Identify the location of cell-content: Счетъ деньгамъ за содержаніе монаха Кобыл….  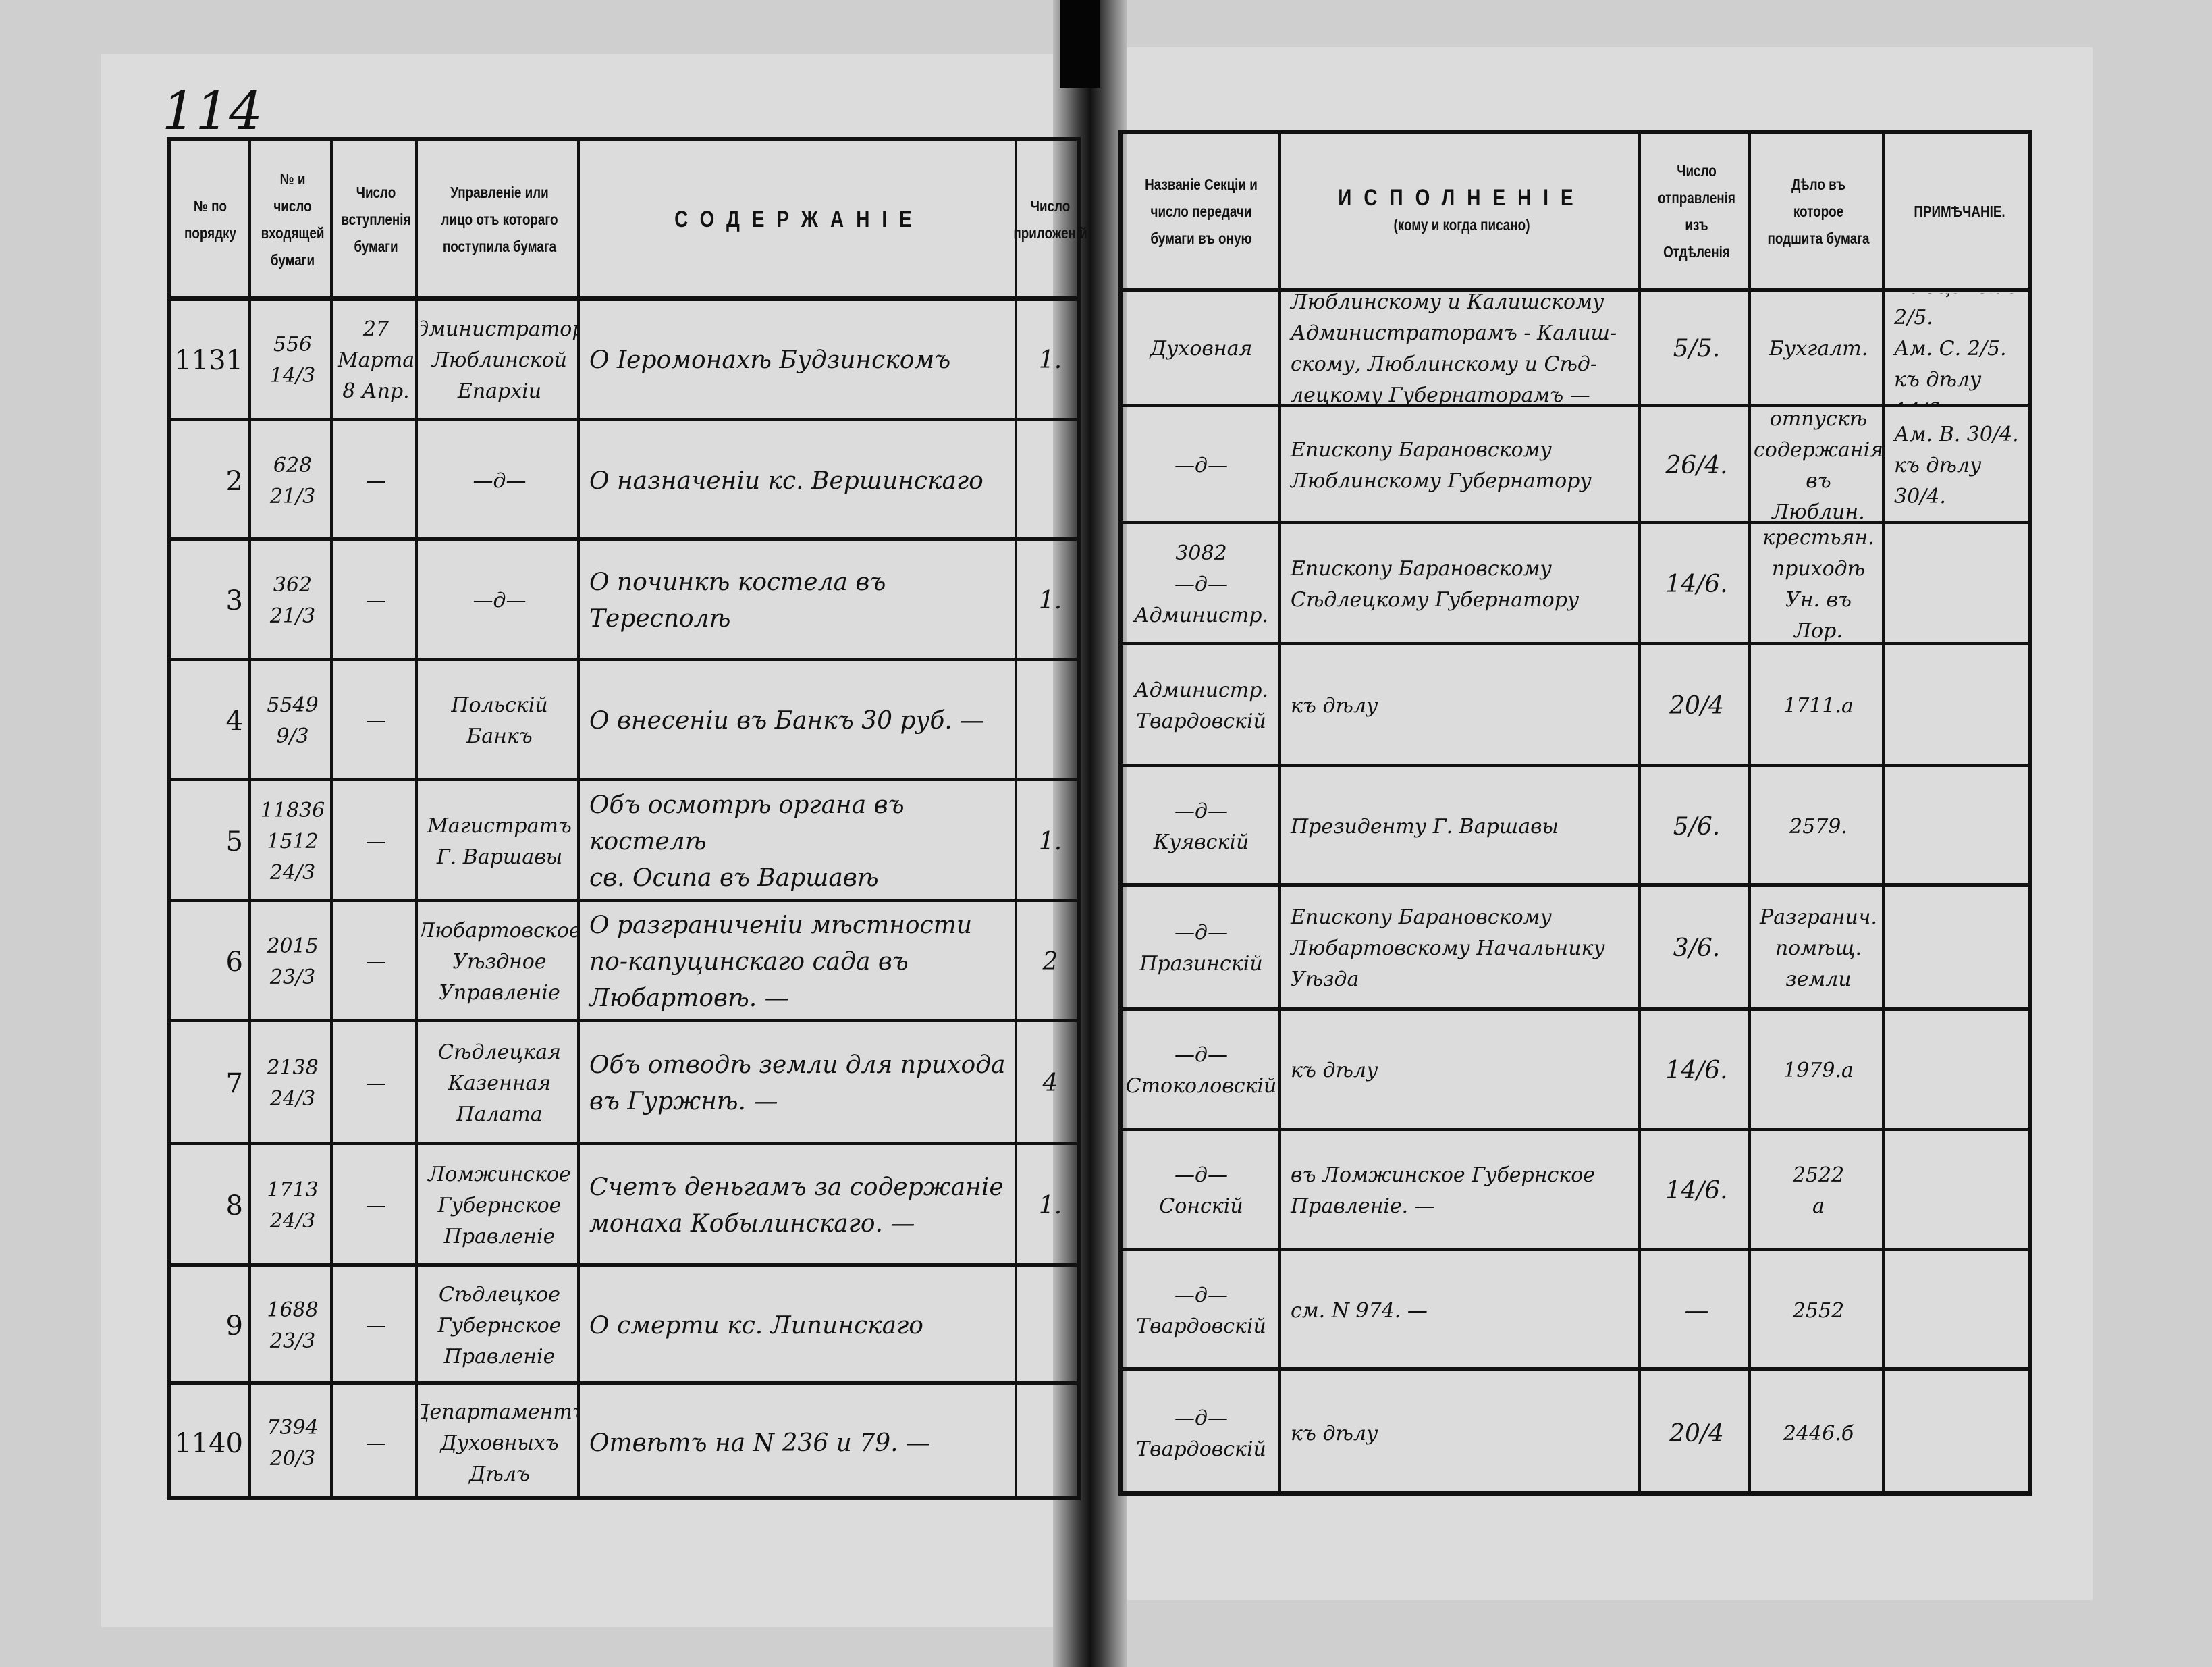
(799, 1206).